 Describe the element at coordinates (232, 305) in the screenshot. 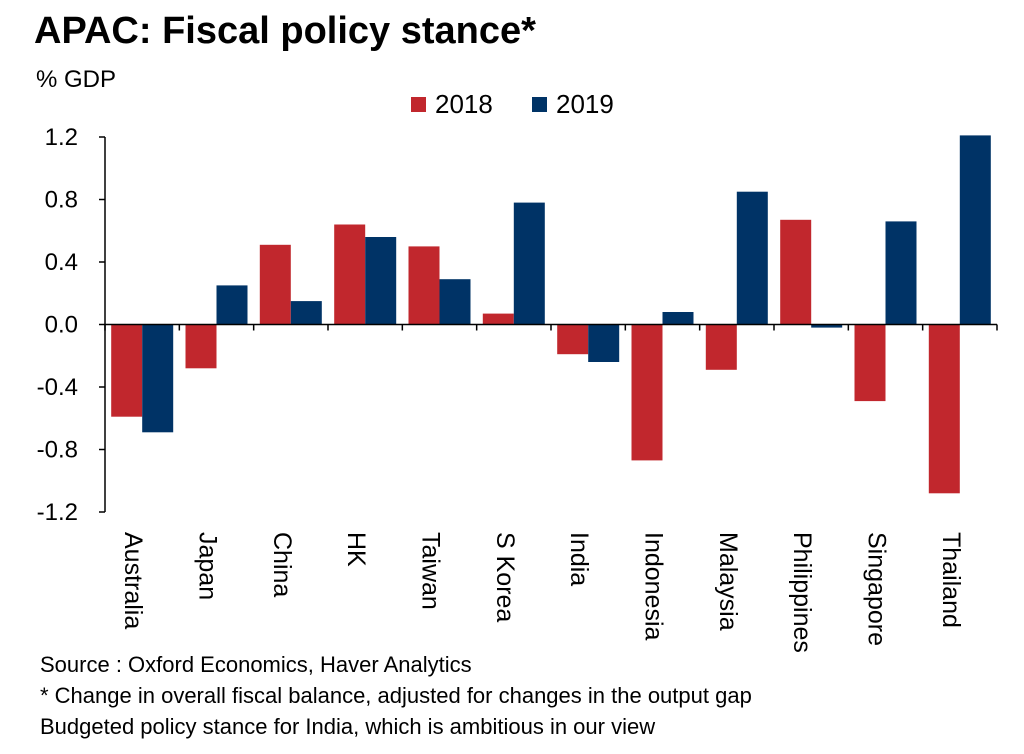

I see `bar-2019-japan` at that location.